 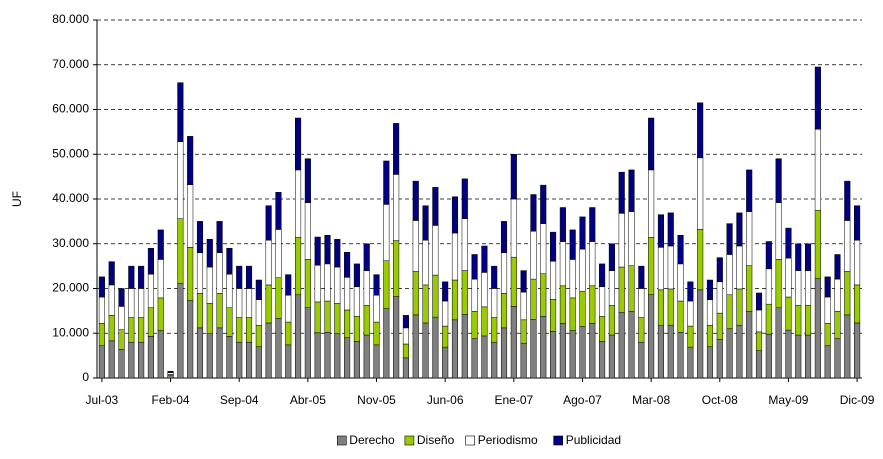 What do you see at coordinates (70, 109) in the screenshot?
I see `y-tick-label: 60.000` at bounding box center [70, 109].